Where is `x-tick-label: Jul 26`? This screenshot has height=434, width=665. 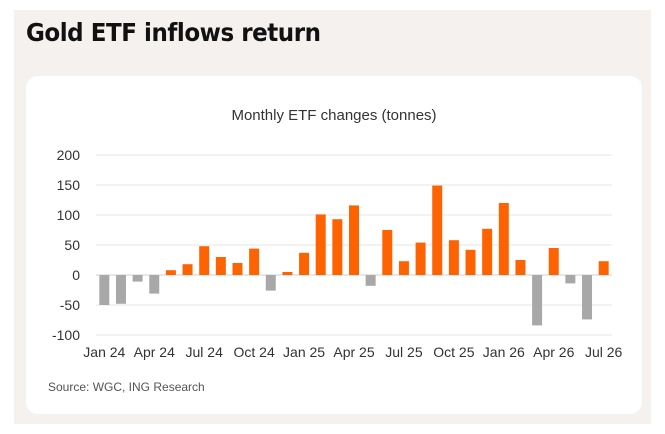
x-tick-label: Jul 26 is located at coordinates (604, 352).